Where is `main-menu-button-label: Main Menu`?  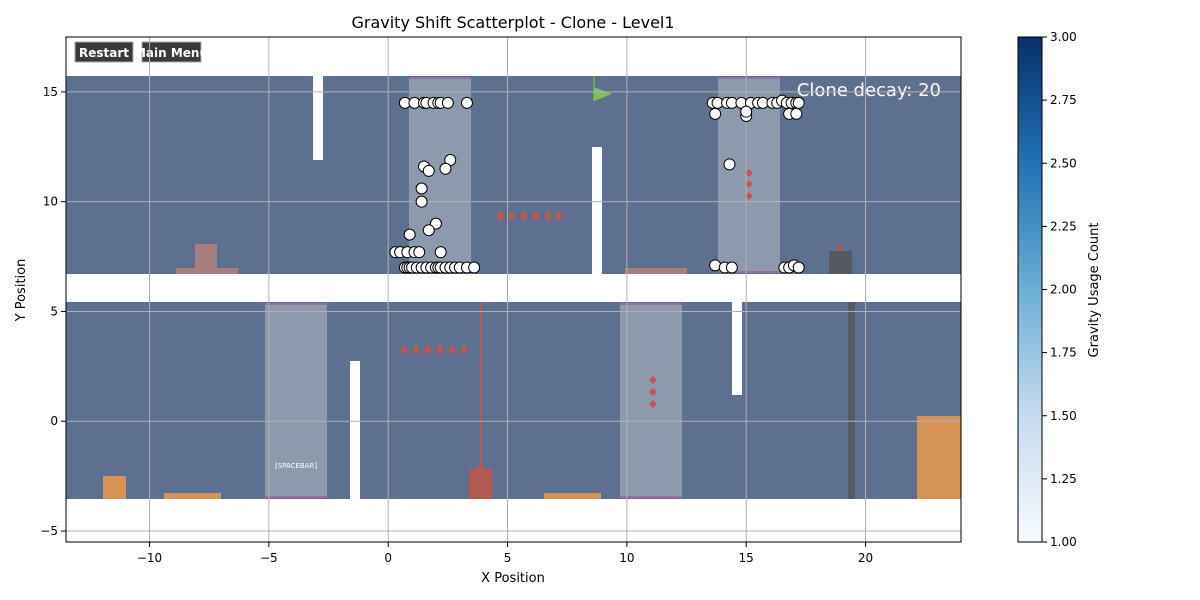 main-menu-button-label: Main Menu is located at coordinates (171, 53).